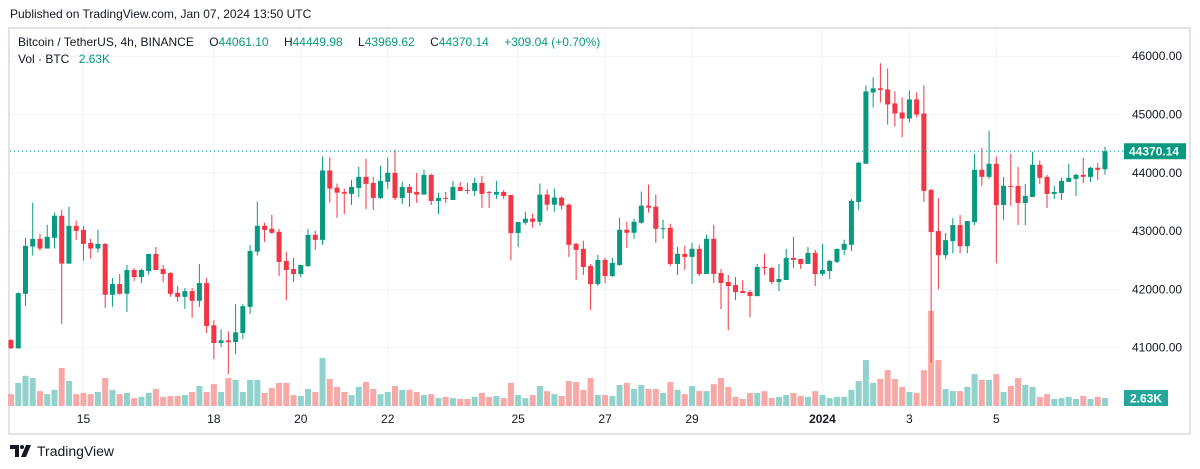  What do you see at coordinates (62, 451) in the screenshot?
I see `footer-brand: TradingView` at bounding box center [62, 451].